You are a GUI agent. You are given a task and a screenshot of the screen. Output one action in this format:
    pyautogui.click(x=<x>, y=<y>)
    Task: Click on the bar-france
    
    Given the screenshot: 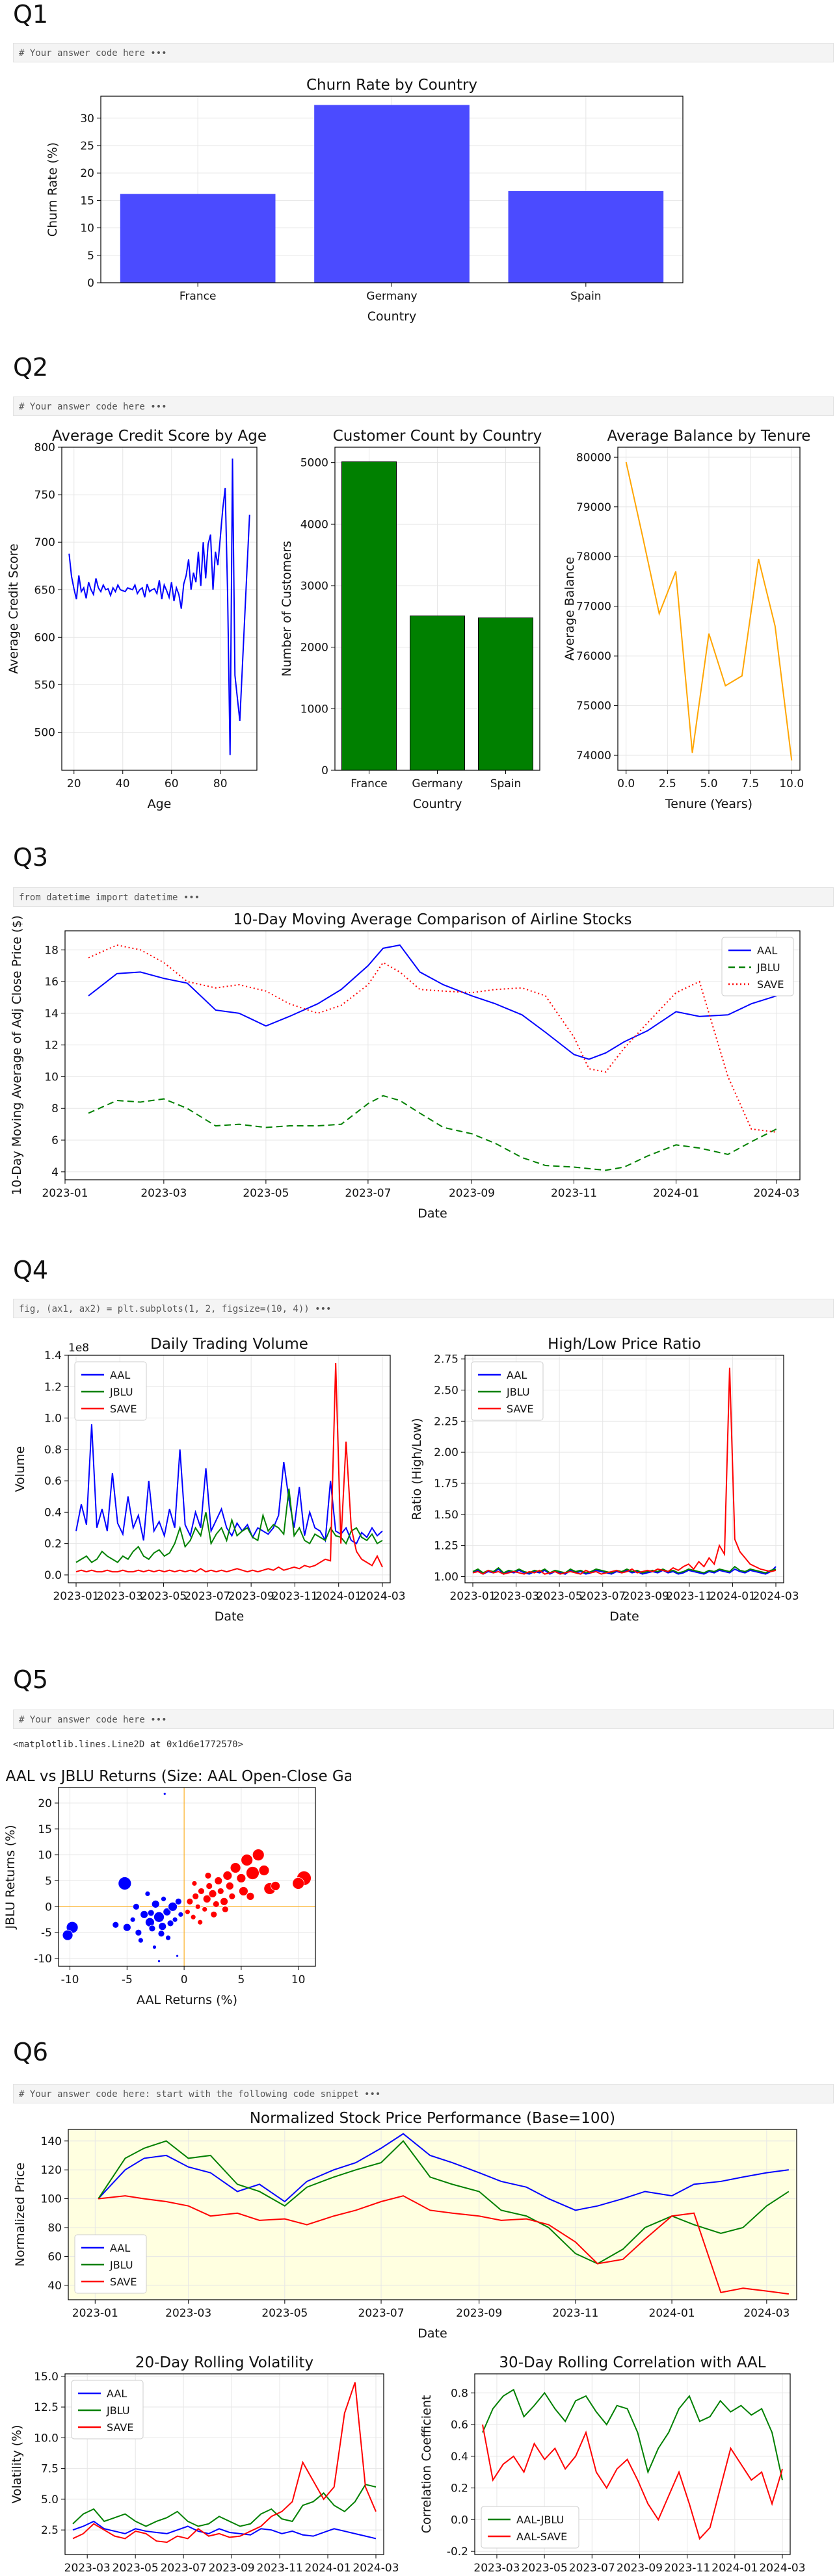 What is the action you would take?
    pyautogui.click(x=198, y=239)
    